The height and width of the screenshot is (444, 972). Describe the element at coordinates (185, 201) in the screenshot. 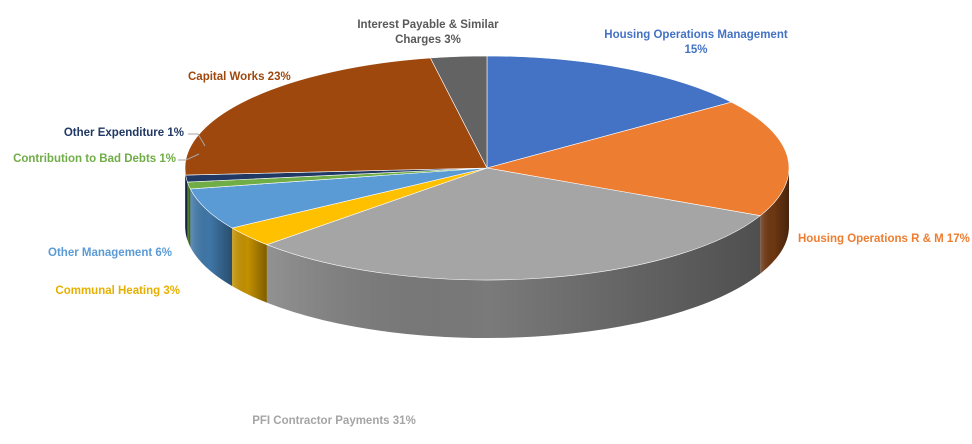

I see `pie-side-shade-capital-works` at that location.